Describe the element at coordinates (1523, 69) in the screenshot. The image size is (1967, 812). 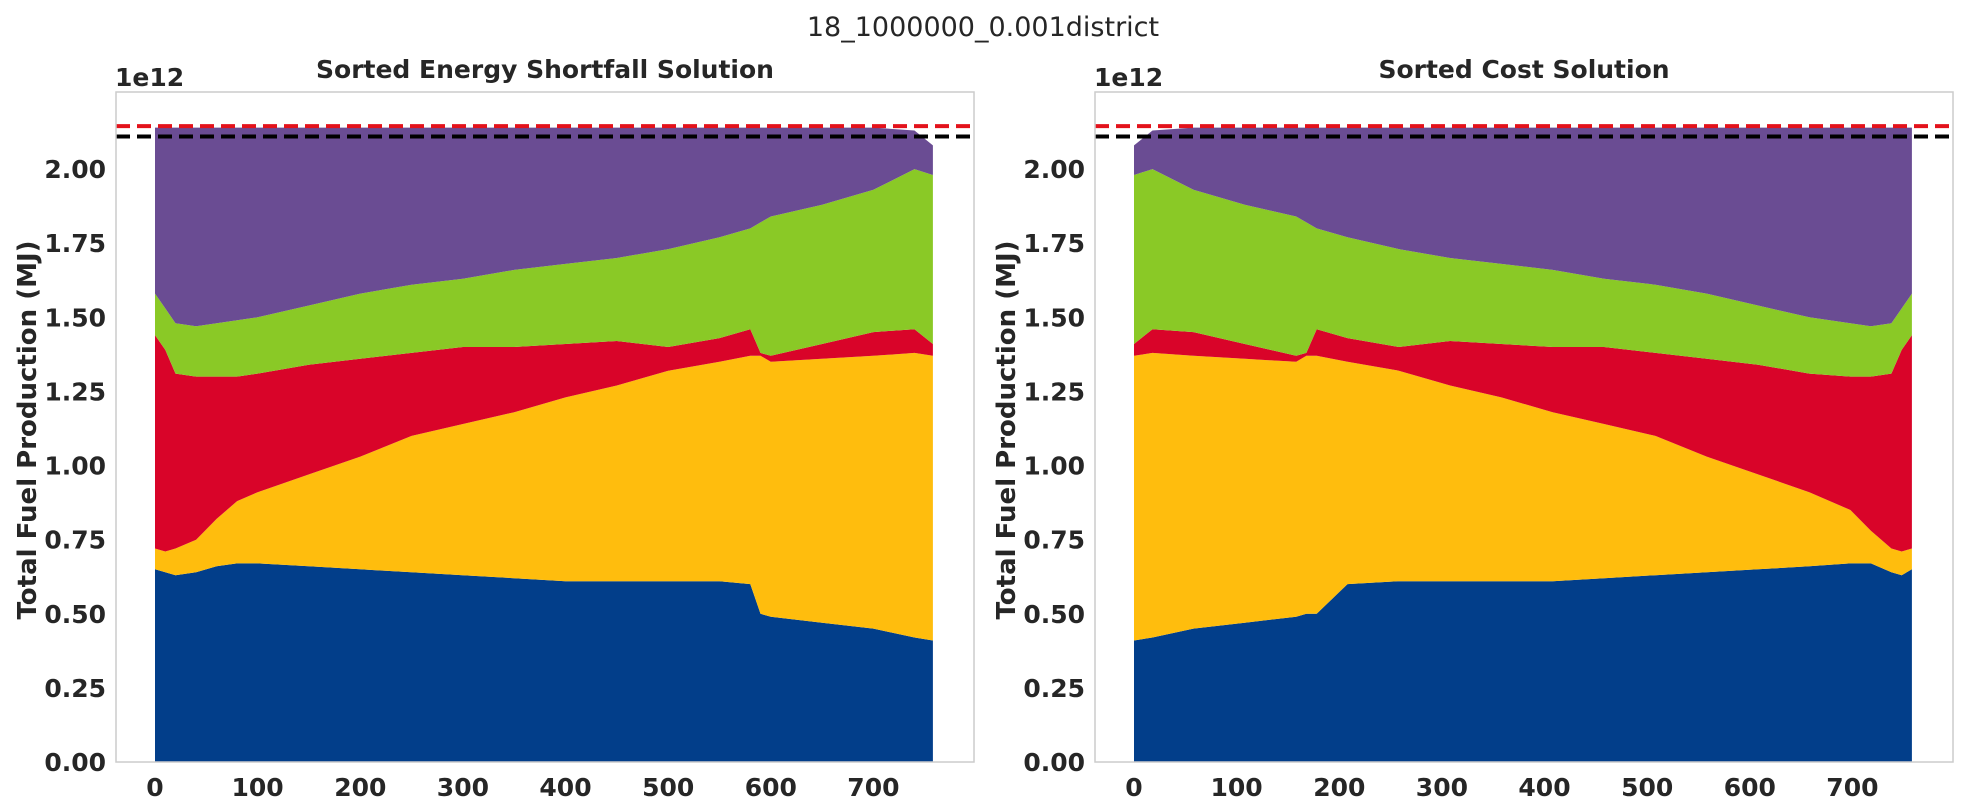
I see `panel-title: Sorted Cost Solution` at that location.